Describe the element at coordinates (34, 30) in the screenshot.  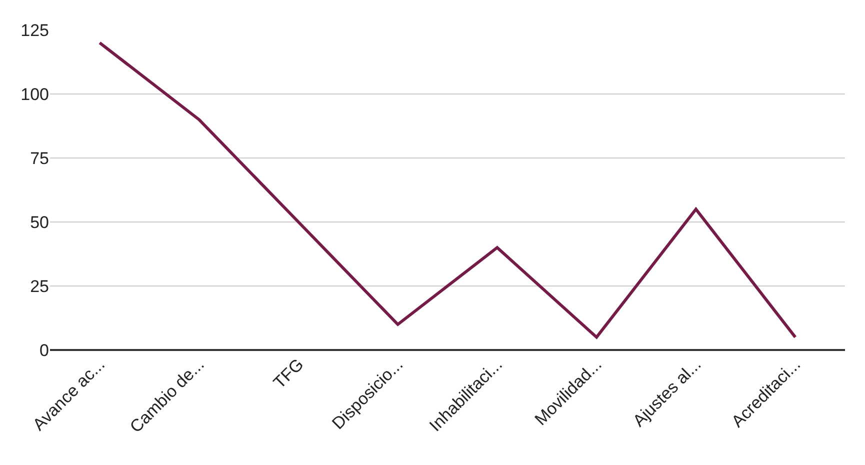
I see `y-tick-label: 125` at that location.